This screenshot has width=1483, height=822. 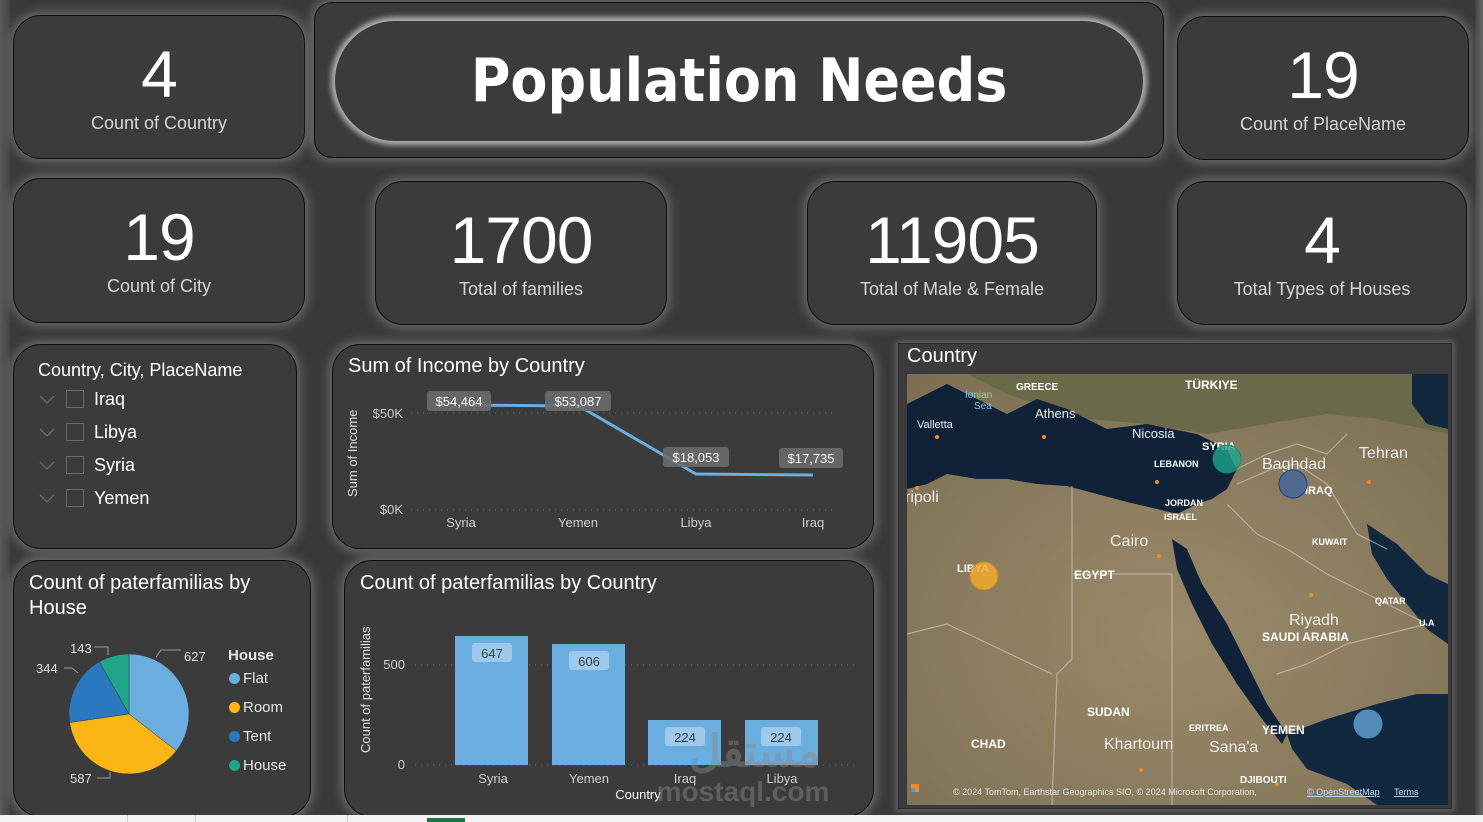 I want to click on svg-text: 224, so click(x=781, y=737).